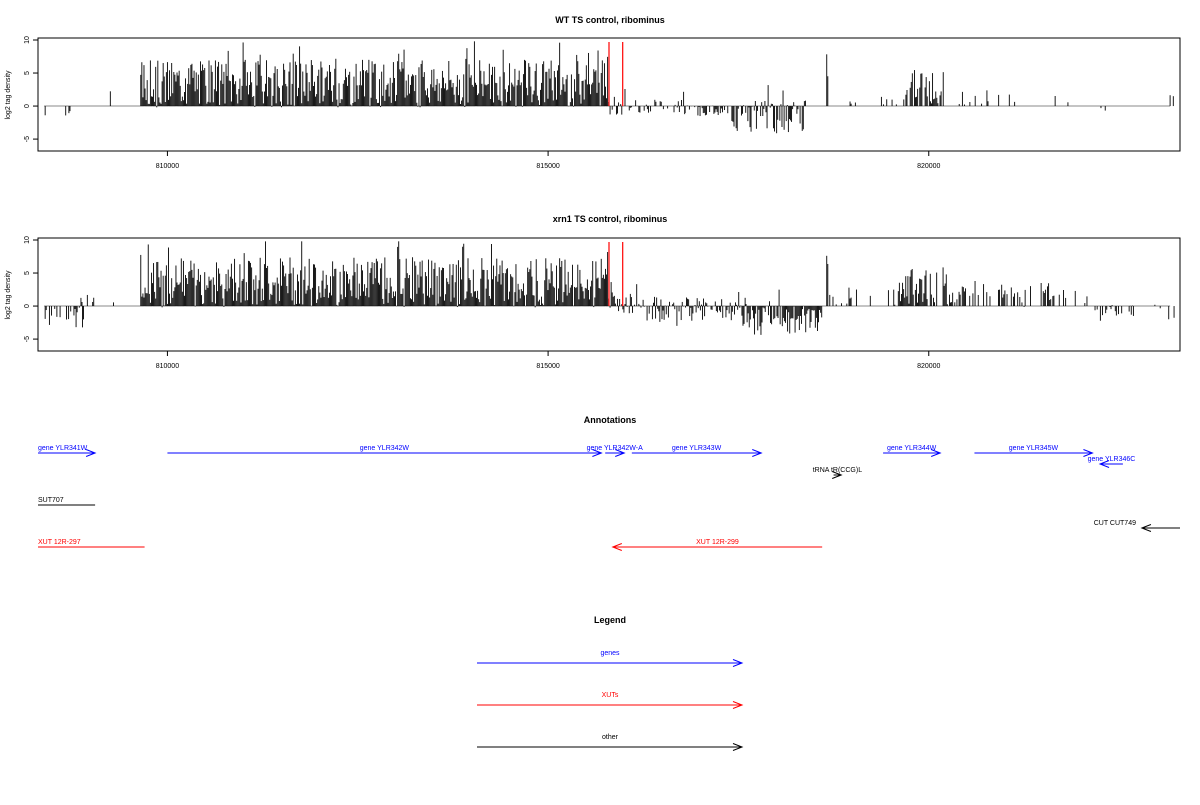 The width and height of the screenshot is (1200, 805). Describe the element at coordinates (610, 420) in the screenshot. I see `annotations-title: Annotations` at that location.